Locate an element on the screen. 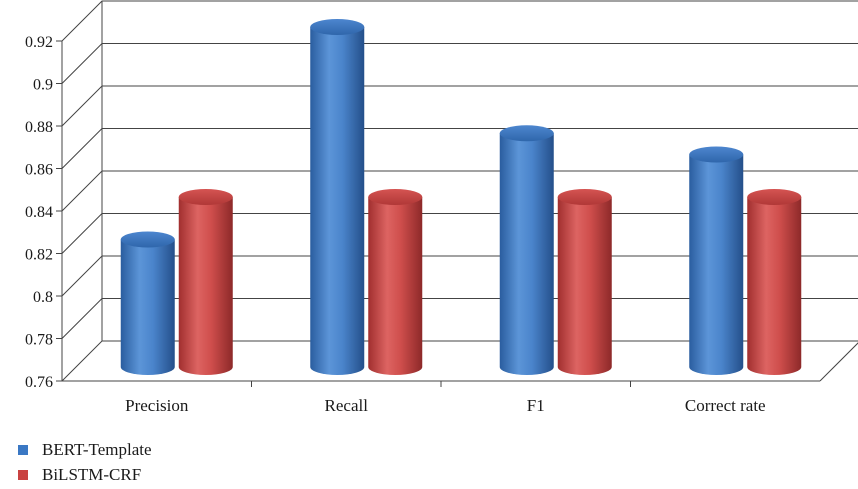  legend-item-bilstm-crf: BiLSTM-CRF is located at coordinates (85, 474).